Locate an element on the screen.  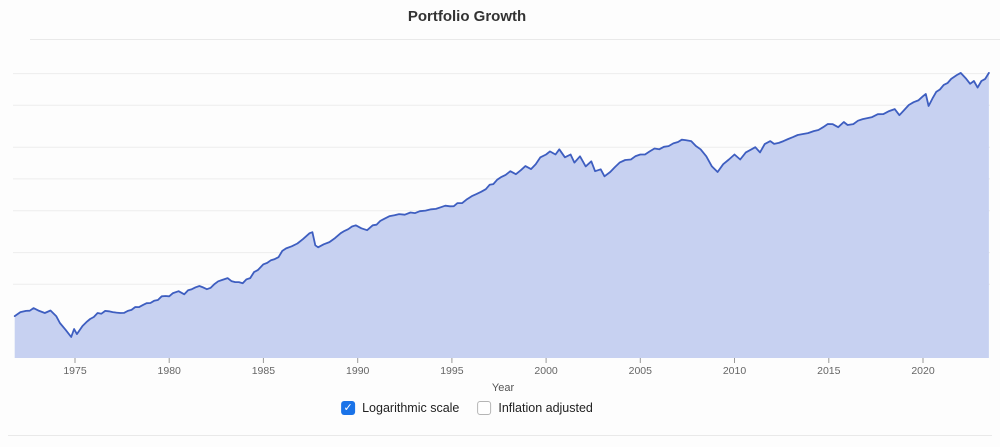
x-tick-label: 1985 is located at coordinates (264, 371).